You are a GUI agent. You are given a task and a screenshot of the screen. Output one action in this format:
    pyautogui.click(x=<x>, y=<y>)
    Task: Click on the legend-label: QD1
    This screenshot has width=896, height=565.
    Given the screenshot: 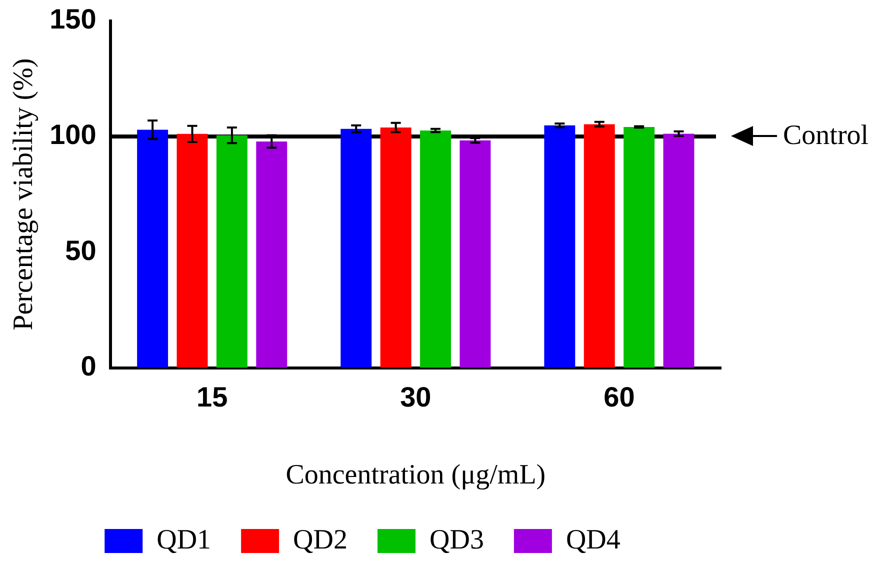 What is the action you would take?
    pyautogui.click(x=184, y=540)
    